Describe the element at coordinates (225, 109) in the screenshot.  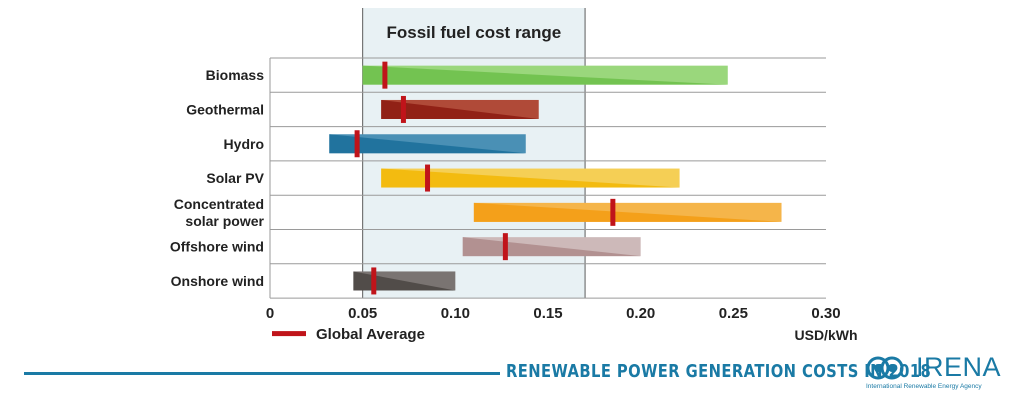
I see `category-label: Geothermal` at that location.